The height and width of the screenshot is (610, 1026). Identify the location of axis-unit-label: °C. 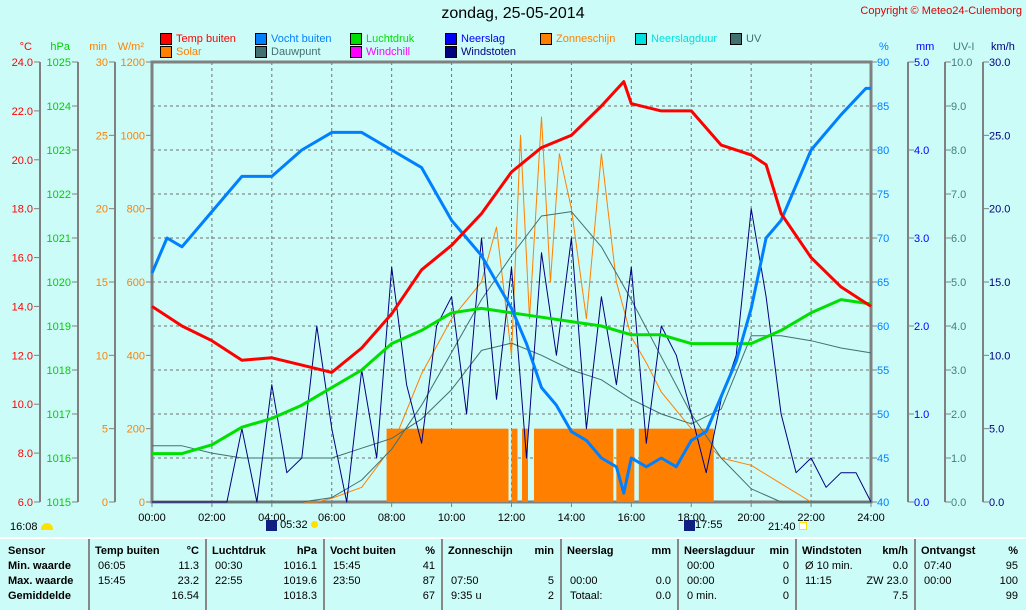
(26, 47).